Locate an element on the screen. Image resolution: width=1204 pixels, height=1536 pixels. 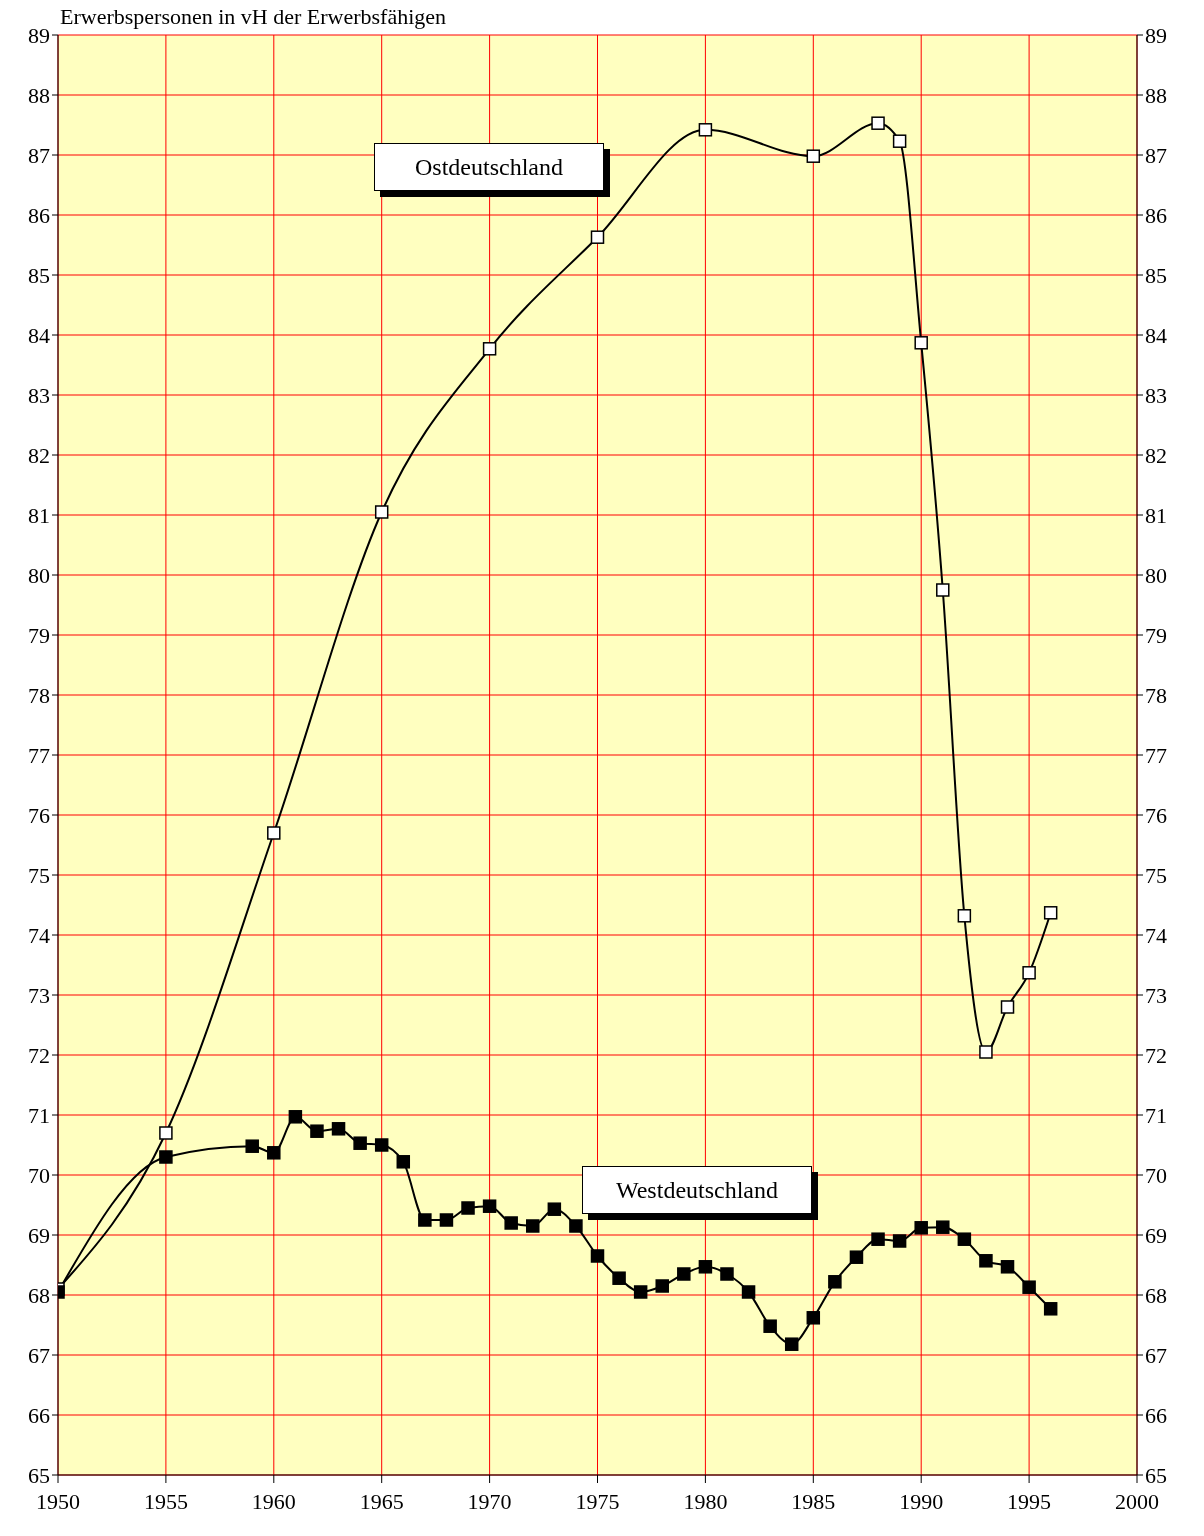
x-tick-label: 1965 is located at coordinates (381, 1501).